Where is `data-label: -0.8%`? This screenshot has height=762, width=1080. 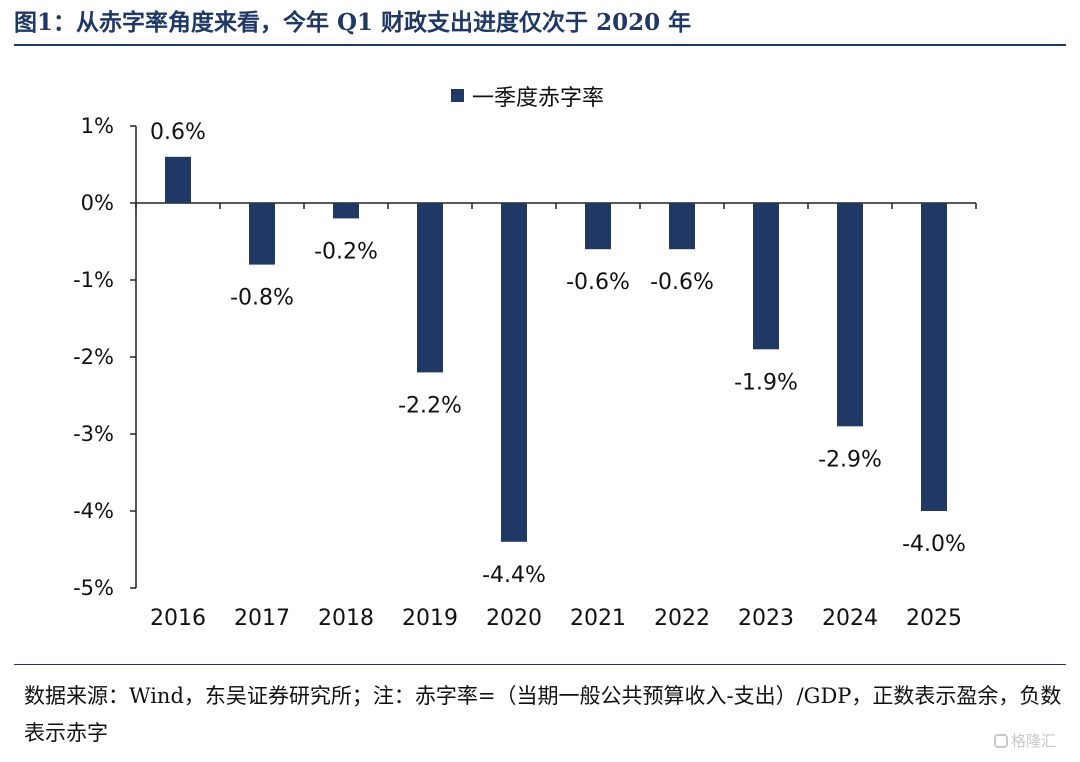
data-label: -0.8% is located at coordinates (262, 298).